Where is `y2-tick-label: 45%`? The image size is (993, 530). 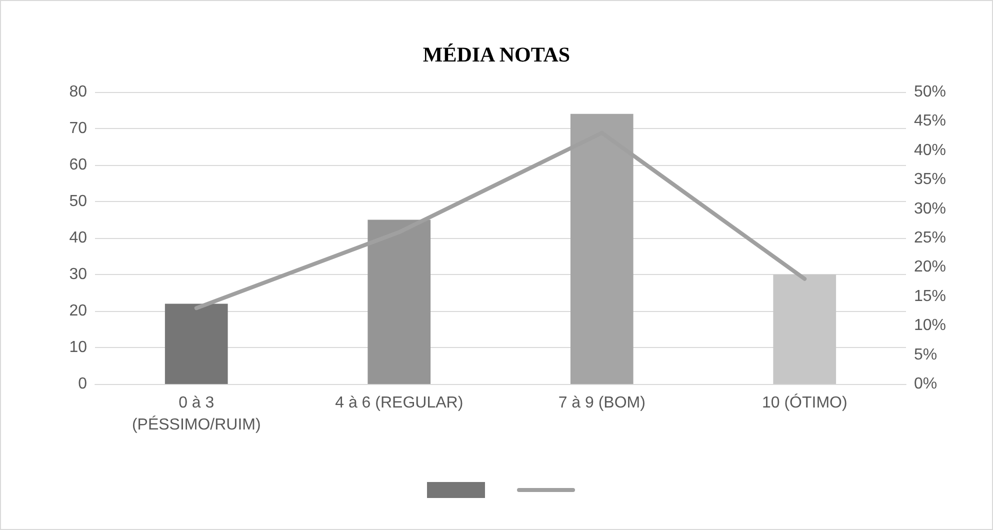 y2-tick-label: 45% is located at coordinates (930, 121).